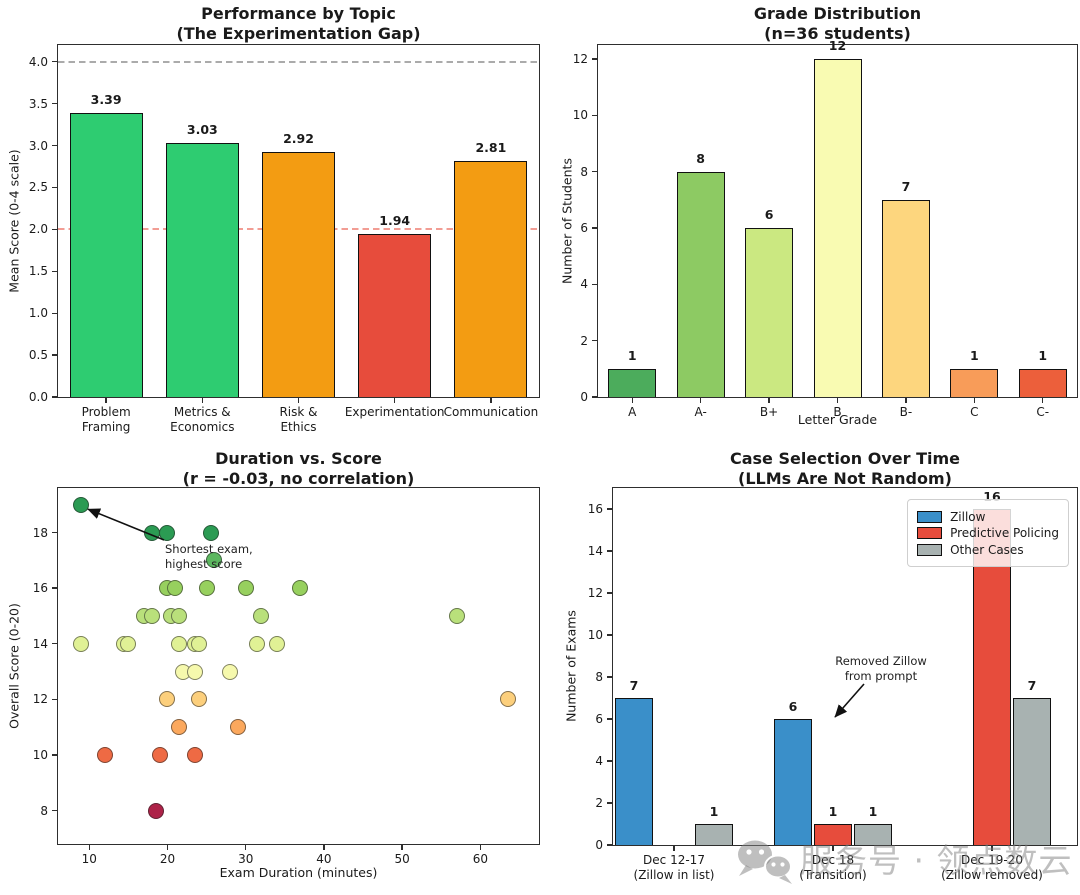 The image size is (1080, 895). What do you see at coordinates (395, 315) in the screenshot?
I see `bar-Experimentation` at bounding box center [395, 315].